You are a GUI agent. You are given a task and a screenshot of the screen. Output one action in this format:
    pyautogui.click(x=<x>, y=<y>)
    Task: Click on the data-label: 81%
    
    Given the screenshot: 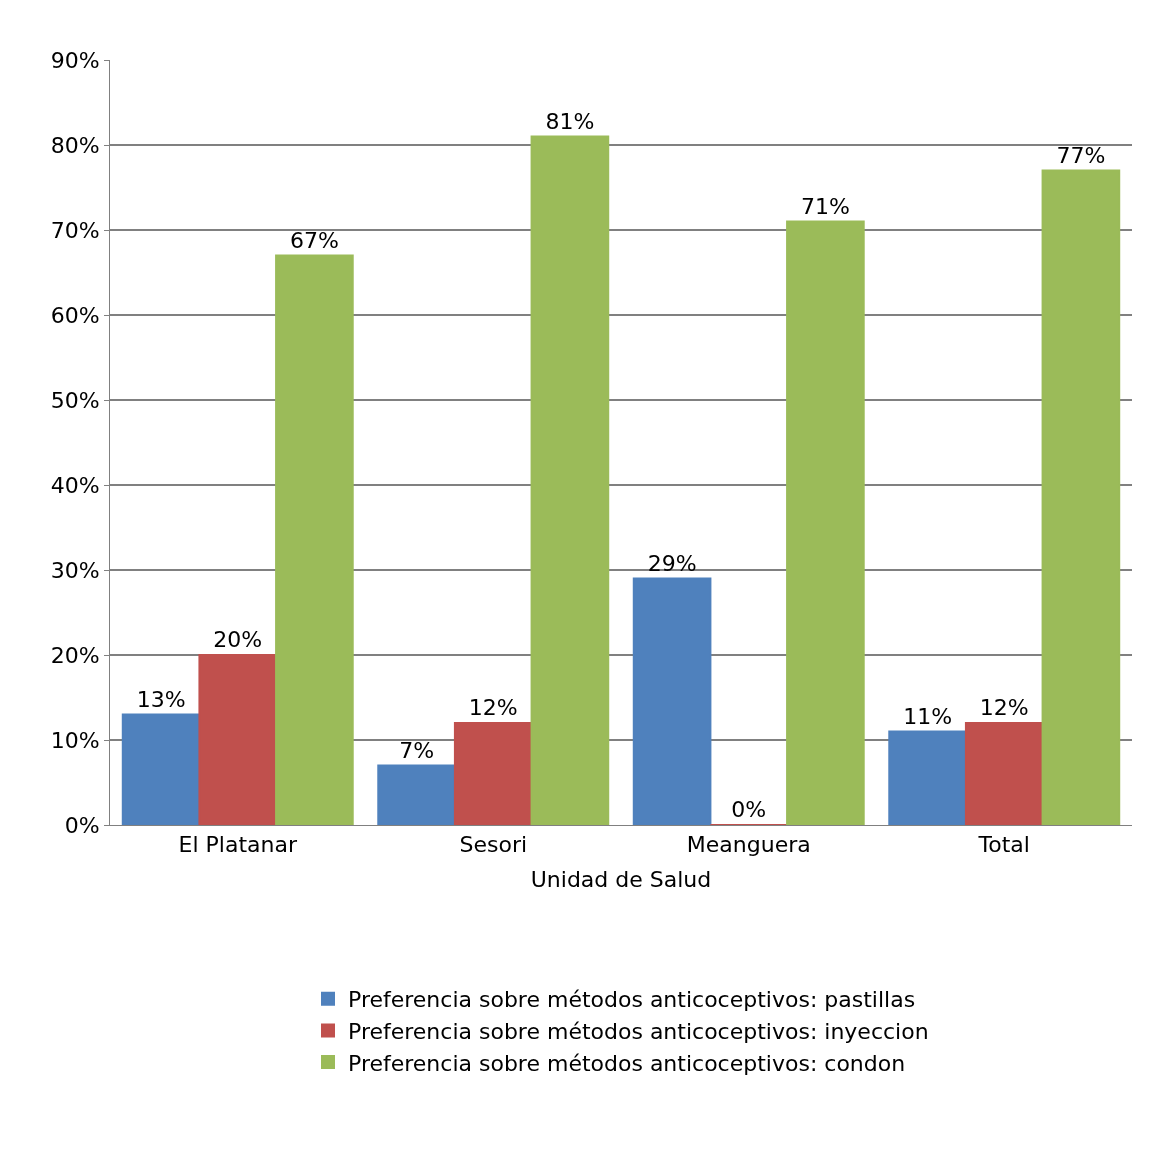 What is the action you would take?
    pyautogui.click(x=570, y=121)
    